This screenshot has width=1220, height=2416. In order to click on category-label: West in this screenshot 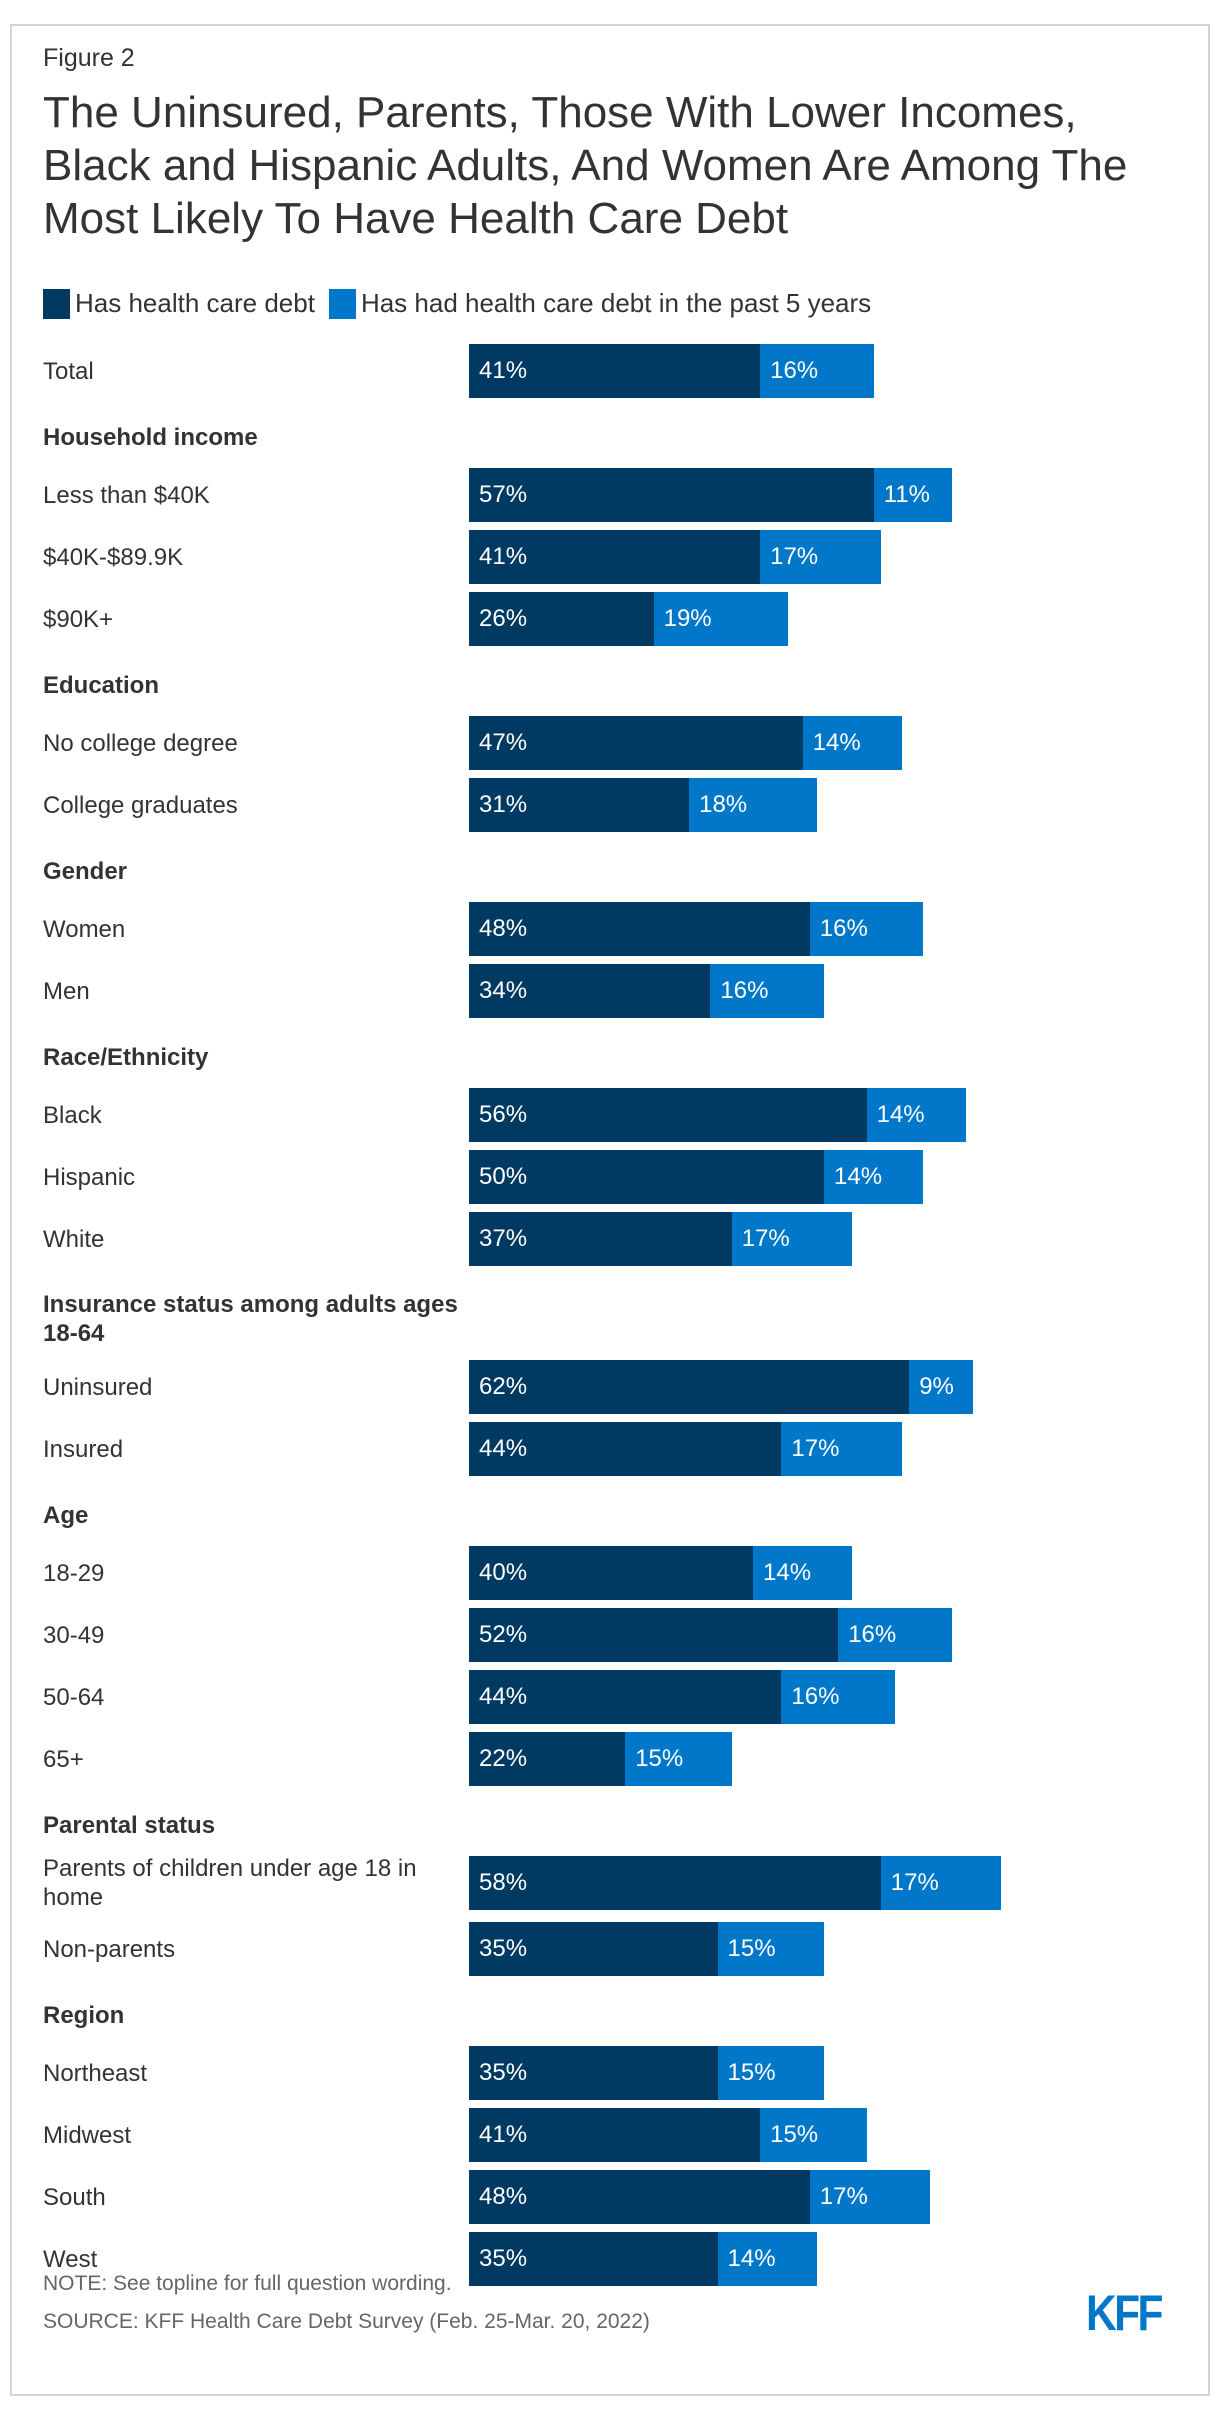, I will do `click(70, 2259)`.